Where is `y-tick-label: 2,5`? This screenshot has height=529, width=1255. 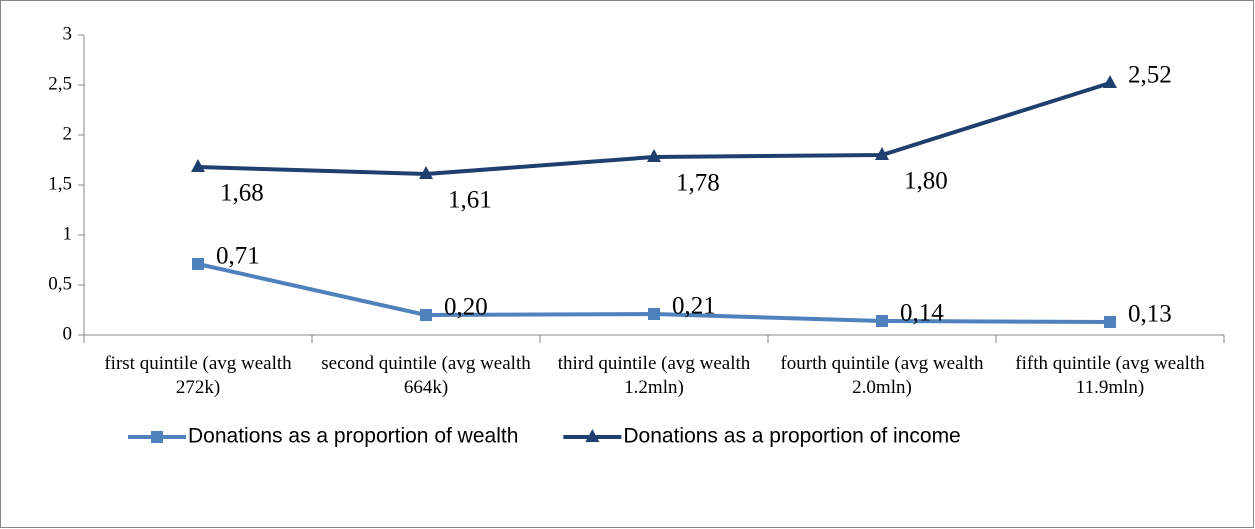
y-tick-label: 2,5 is located at coordinates (60, 83).